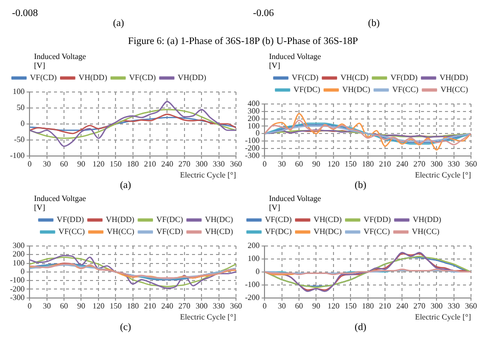  I want to click on text: -0.008, so click(25, 13).